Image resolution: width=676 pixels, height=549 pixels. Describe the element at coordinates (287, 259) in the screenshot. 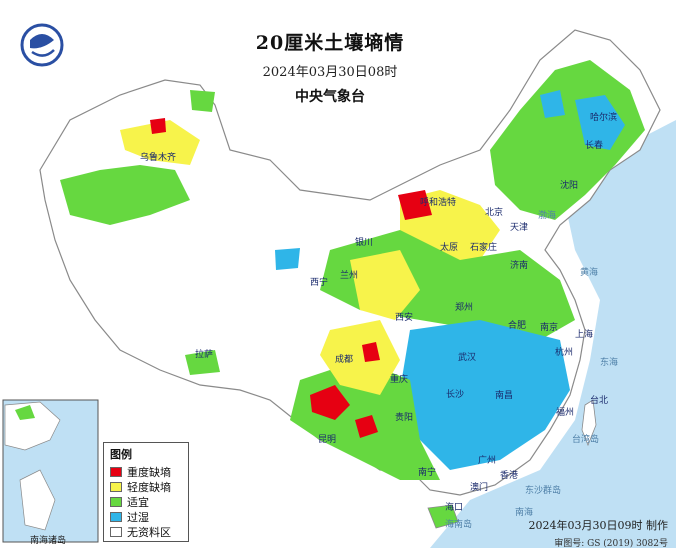

I see `patch-wet-qinghai` at that location.